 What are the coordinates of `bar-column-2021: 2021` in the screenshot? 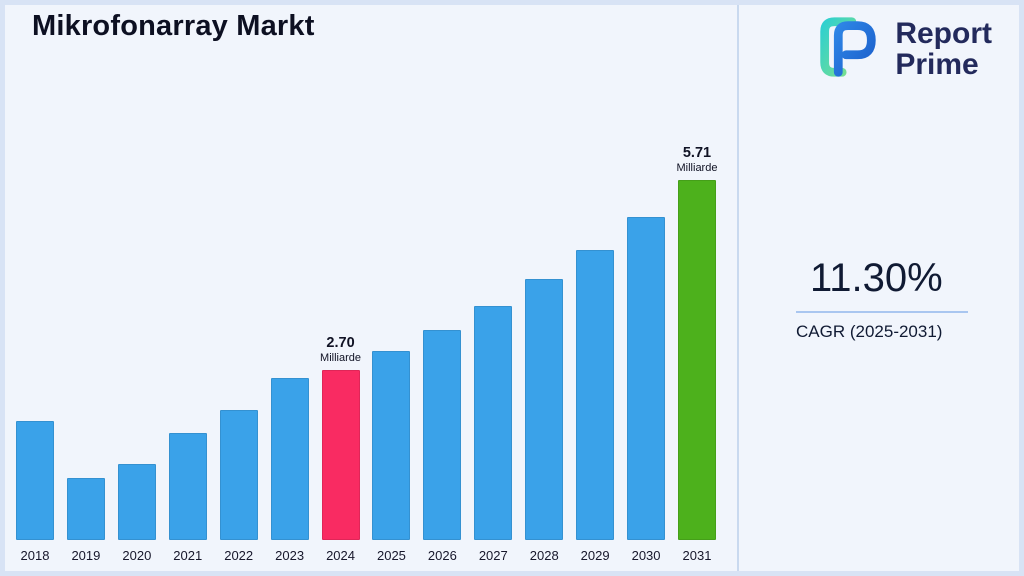 It's located at (187, 498).